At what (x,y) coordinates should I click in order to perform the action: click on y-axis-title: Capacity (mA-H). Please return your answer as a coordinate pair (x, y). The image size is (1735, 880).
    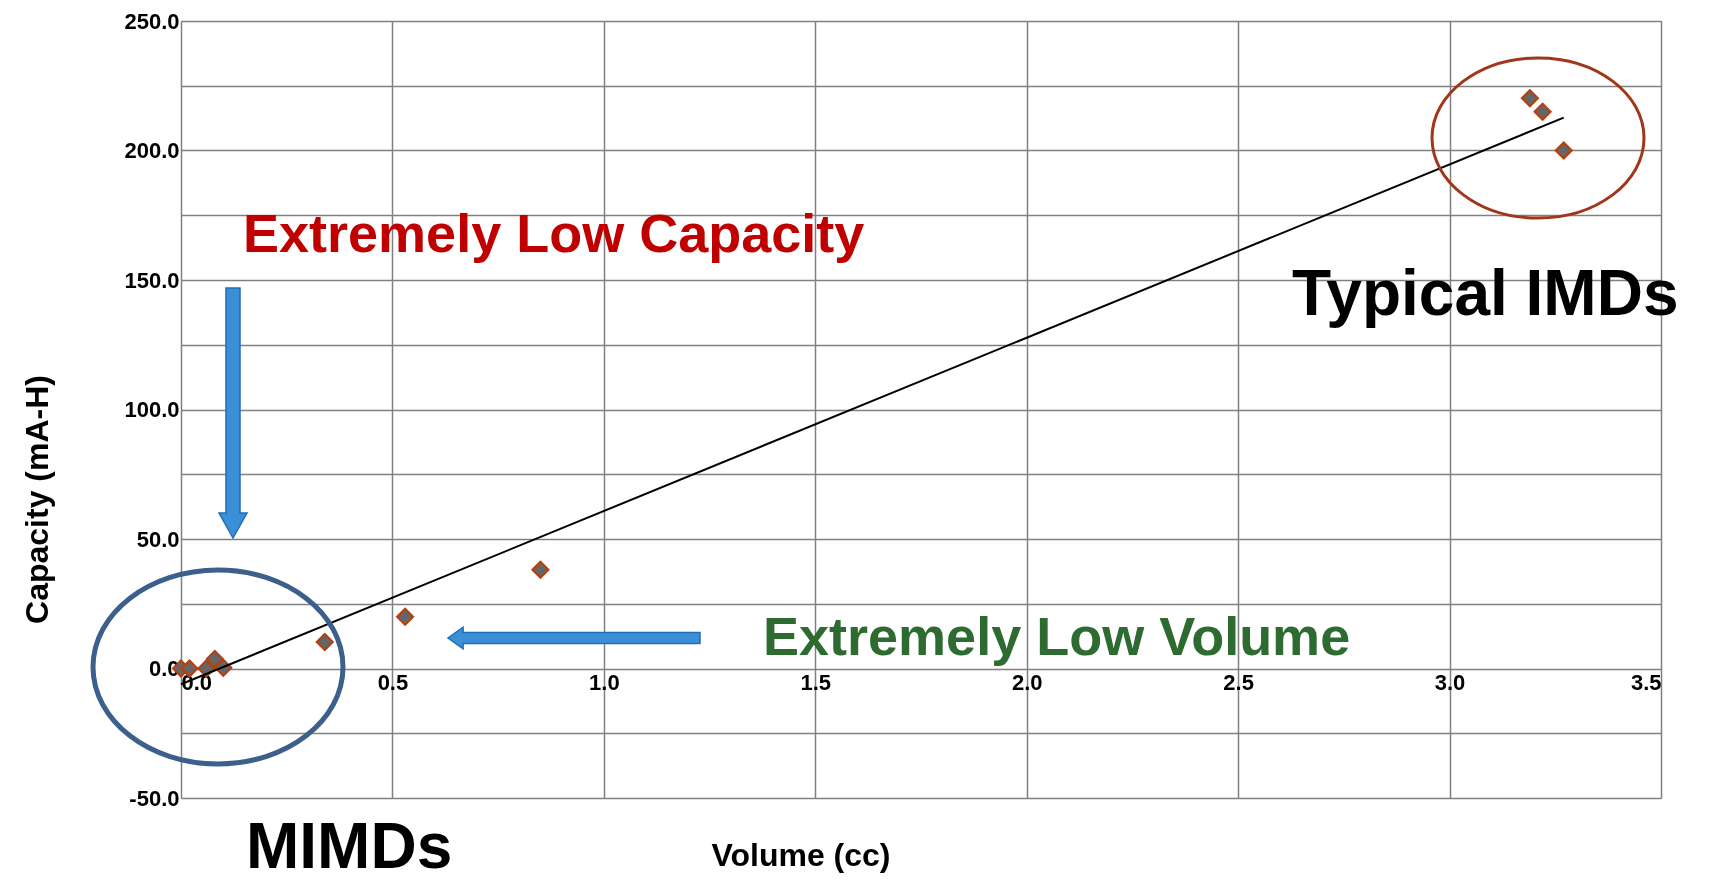
    Looking at the image, I should click on (37, 499).